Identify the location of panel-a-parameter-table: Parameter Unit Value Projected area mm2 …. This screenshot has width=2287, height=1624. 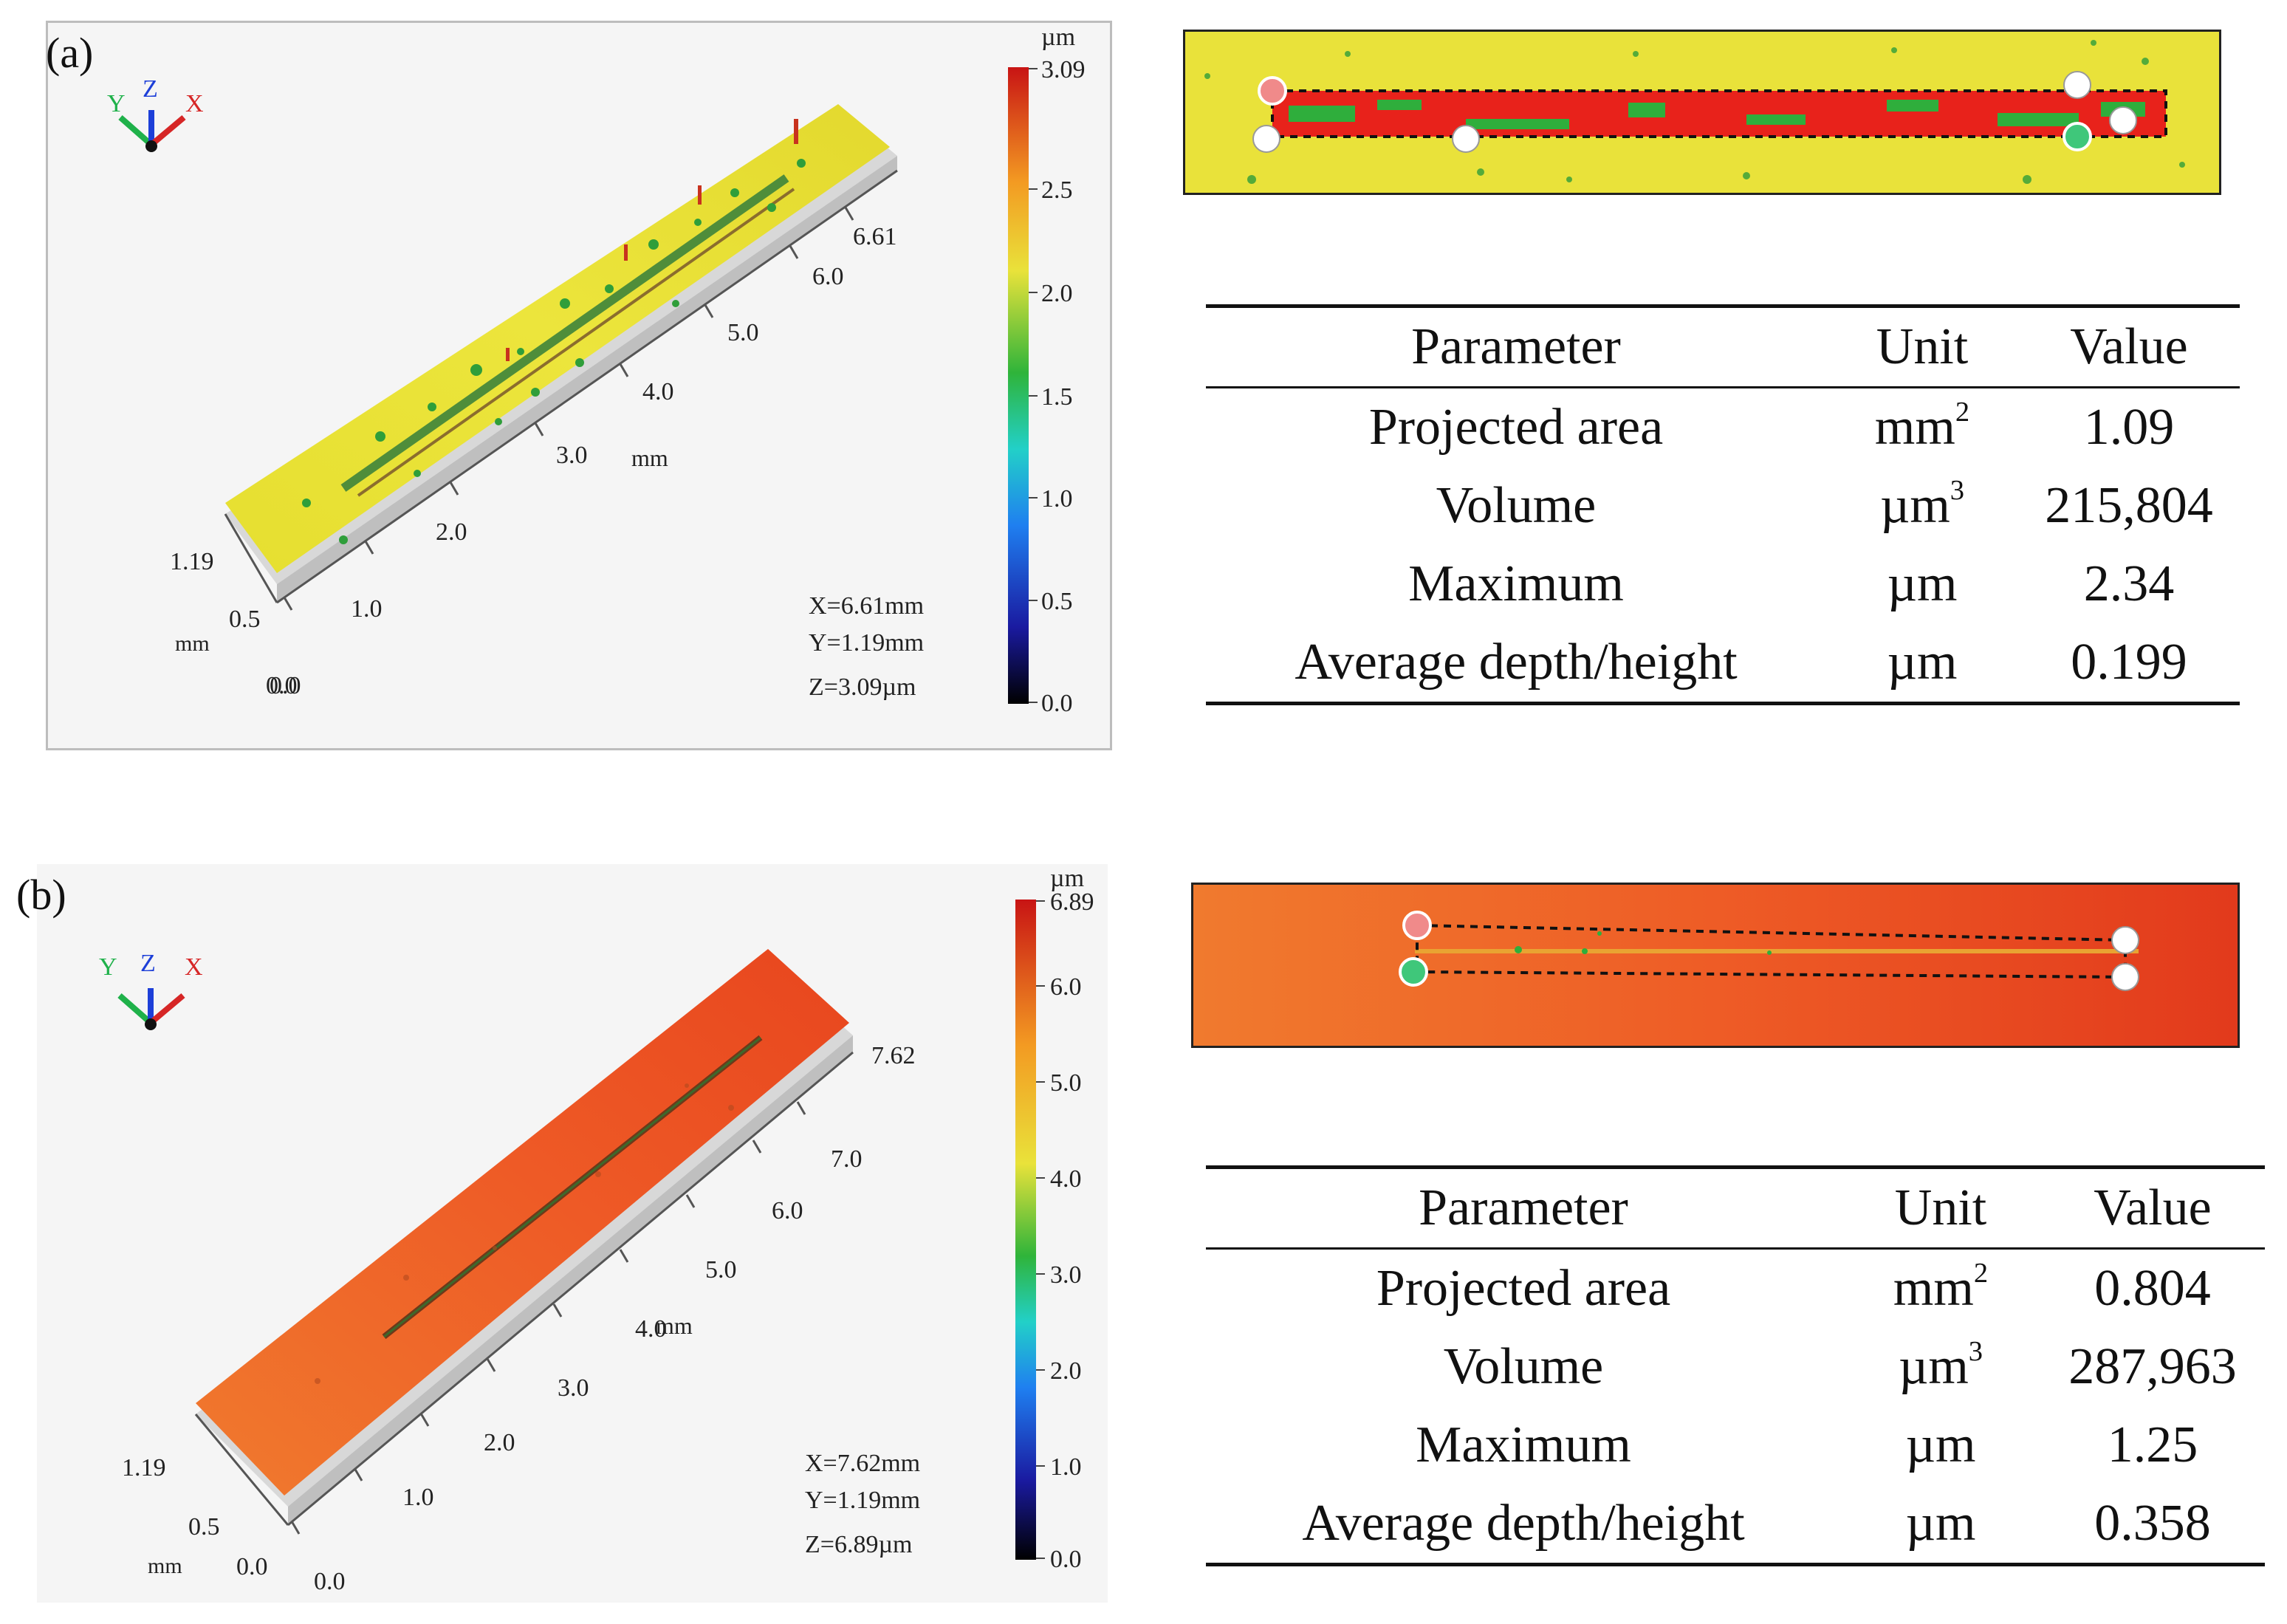
(1723, 505).